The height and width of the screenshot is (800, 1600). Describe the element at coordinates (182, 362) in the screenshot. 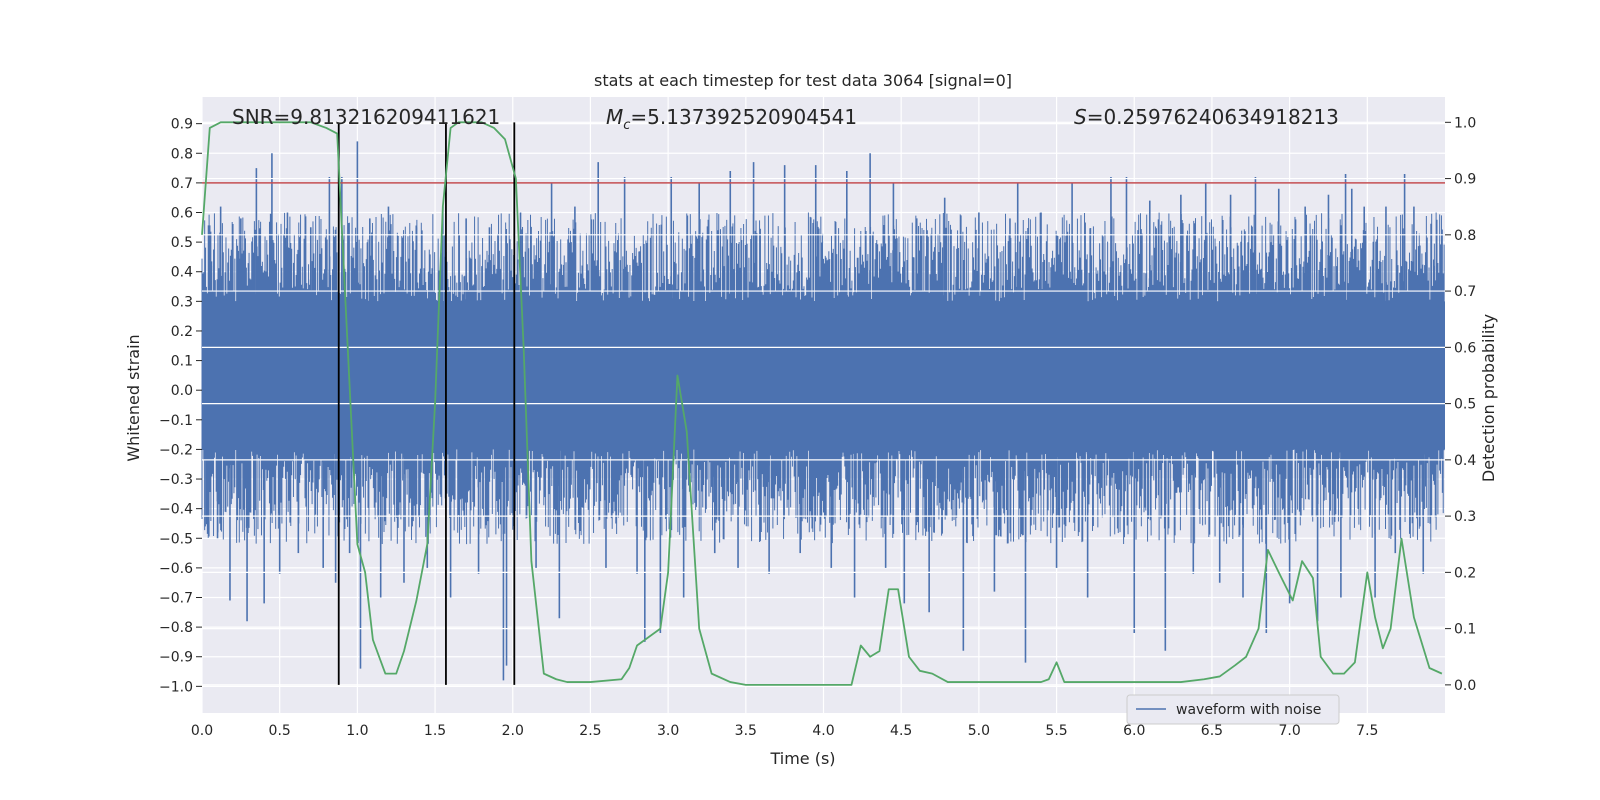

I see `y-tick-label-left: 0.1` at that location.